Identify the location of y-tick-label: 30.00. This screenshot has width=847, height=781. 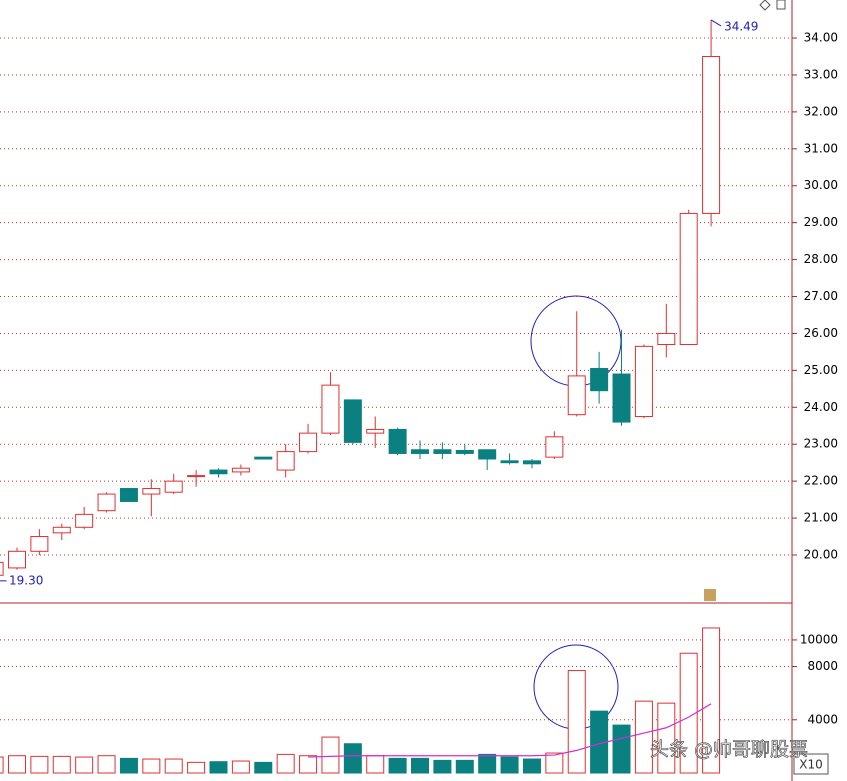
(821, 185).